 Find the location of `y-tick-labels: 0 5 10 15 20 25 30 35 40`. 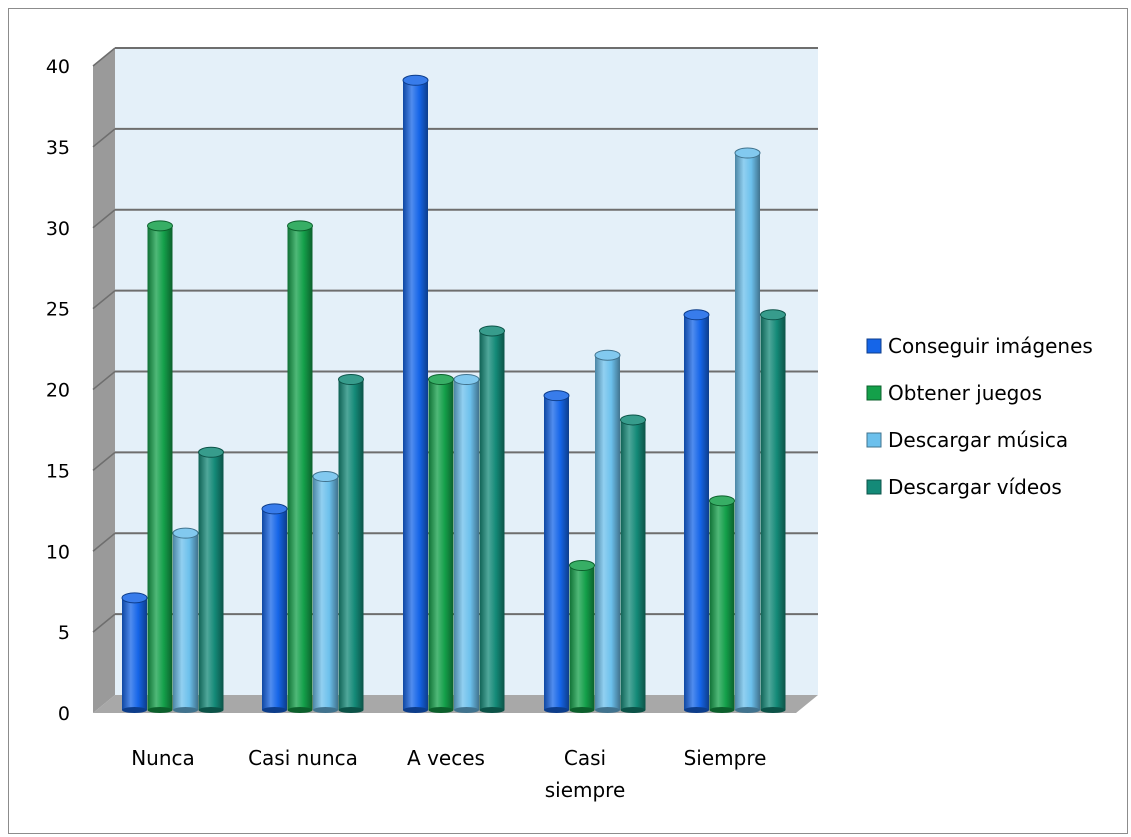

y-tick-labels: 0 5 10 15 20 25 30 35 40 is located at coordinates (58, 390).